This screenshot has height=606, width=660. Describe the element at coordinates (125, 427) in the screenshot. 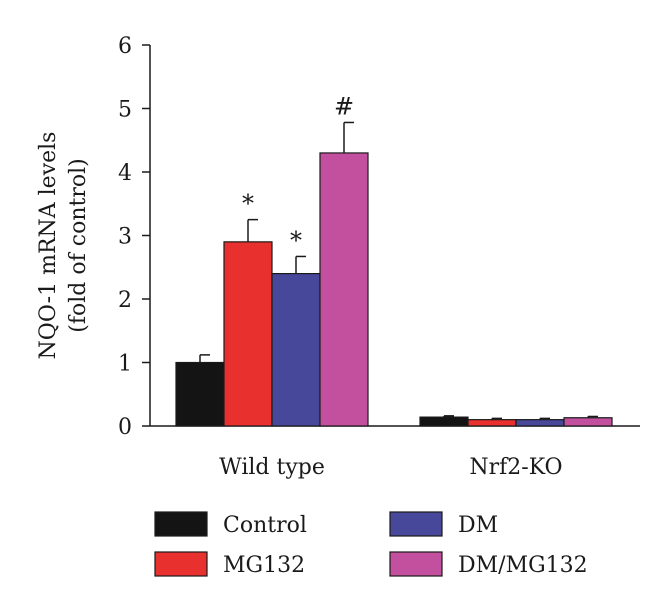

I see `y-tick-label: 0` at that location.